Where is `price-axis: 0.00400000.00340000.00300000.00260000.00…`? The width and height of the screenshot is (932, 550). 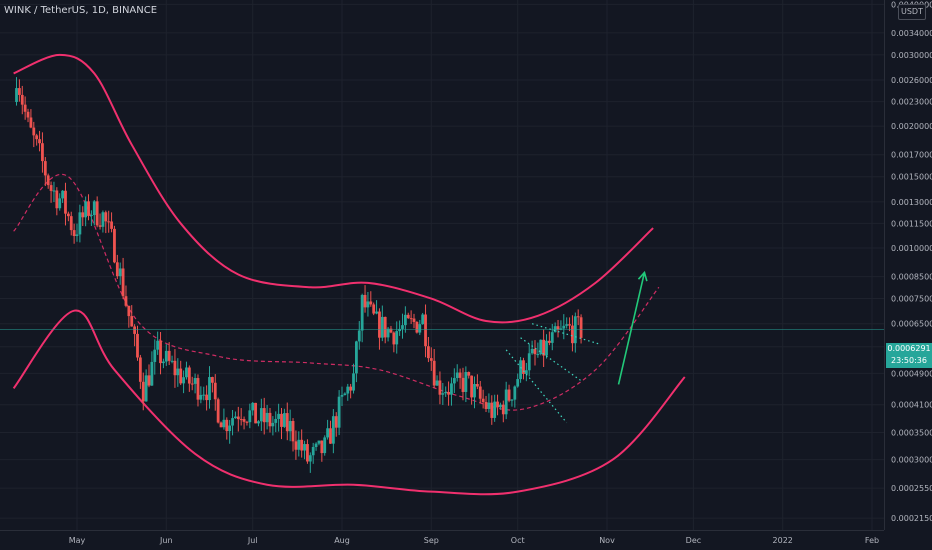
price-axis: 0.00400000.00340000.00300000.00260000.00… is located at coordinates (908, 275).